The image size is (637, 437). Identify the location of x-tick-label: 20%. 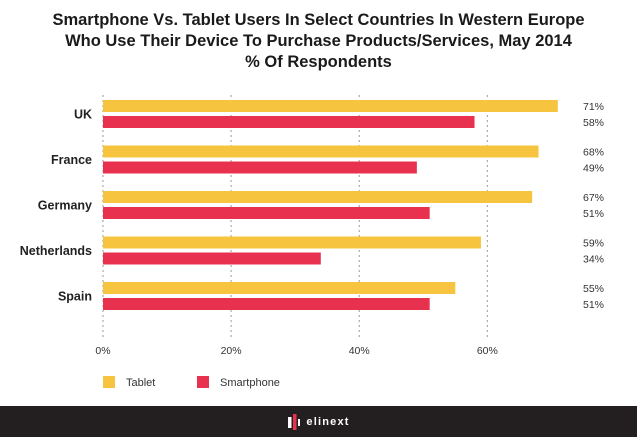
(231, 351).